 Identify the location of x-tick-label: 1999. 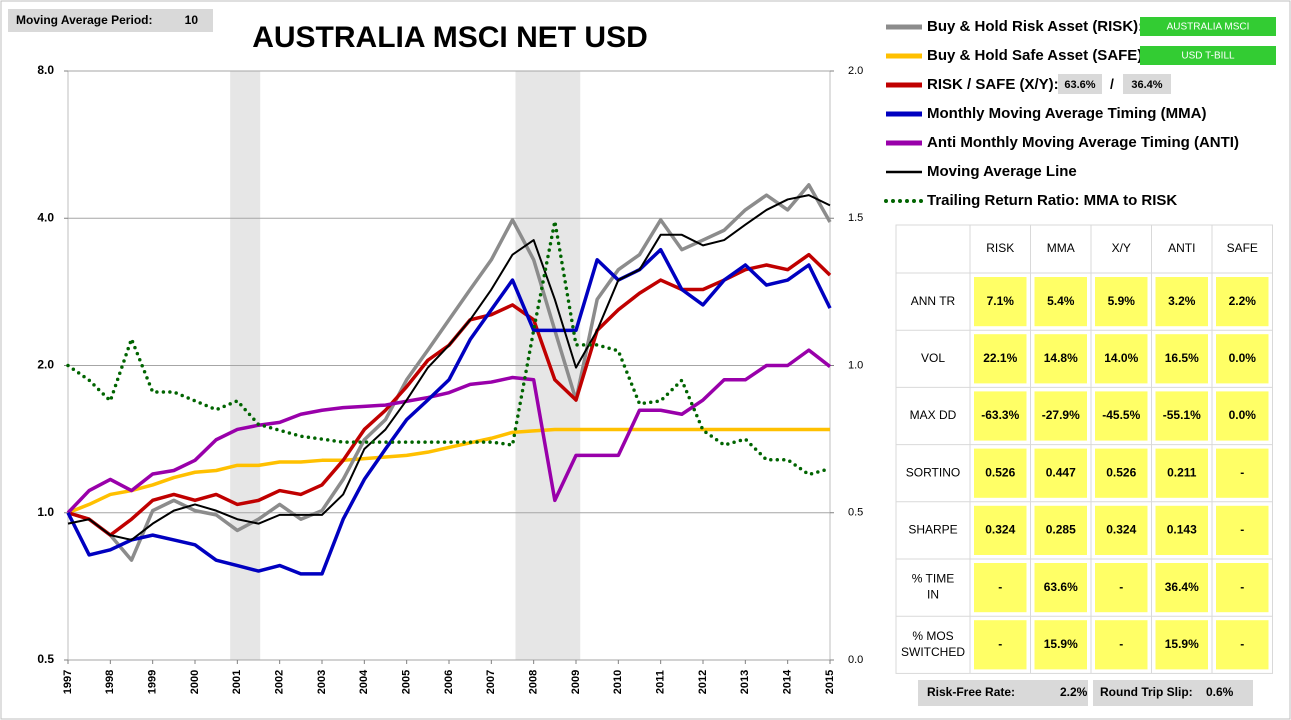
(153, 682).